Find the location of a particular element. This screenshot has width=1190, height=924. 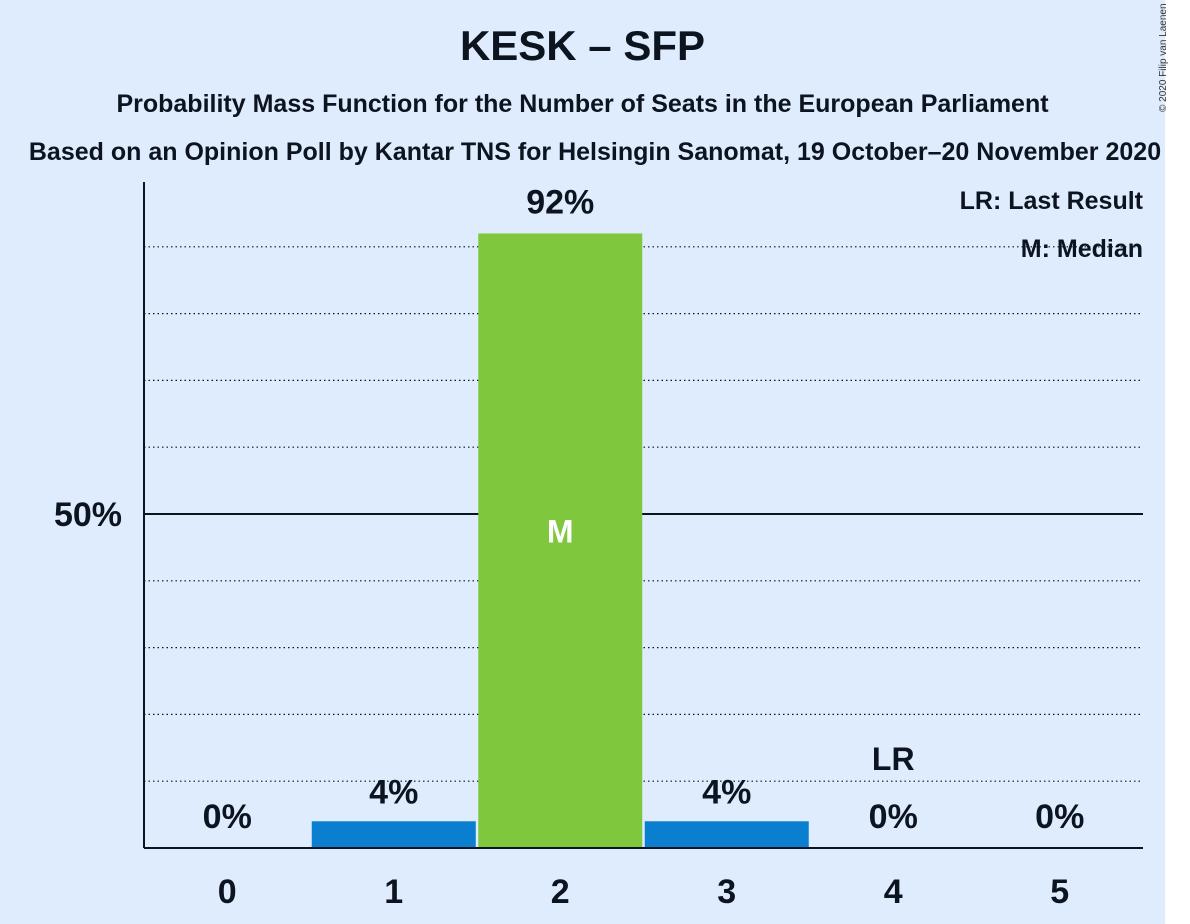

x-tick-label: 0 is located at coordinates (227, 892).